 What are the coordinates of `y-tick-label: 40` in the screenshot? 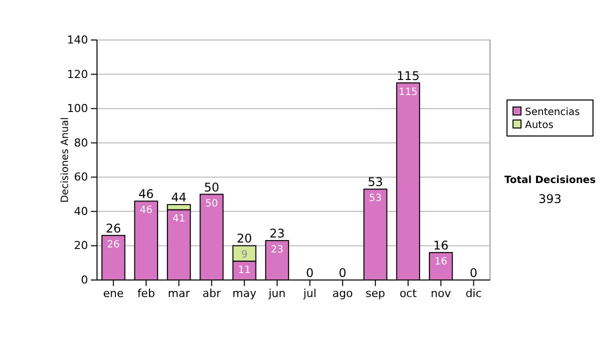 It's located at (81, 211).